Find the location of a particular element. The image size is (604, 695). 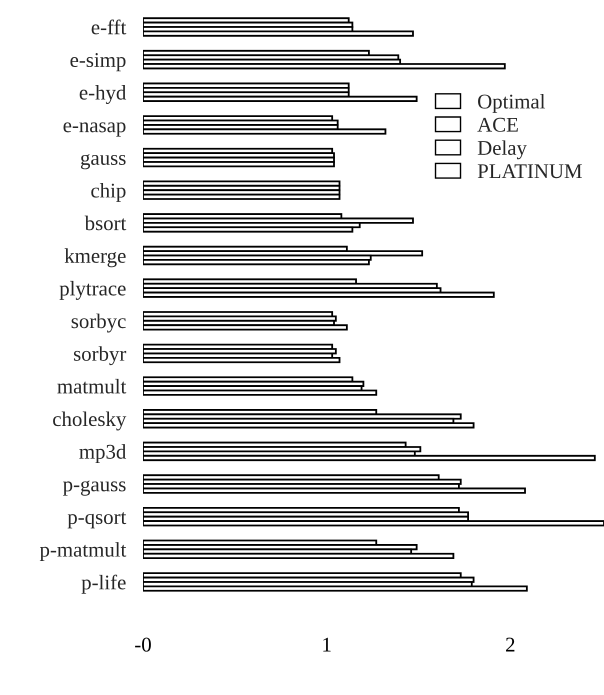

y-tick-label: e-hyd is located at coordinates (103, 94).